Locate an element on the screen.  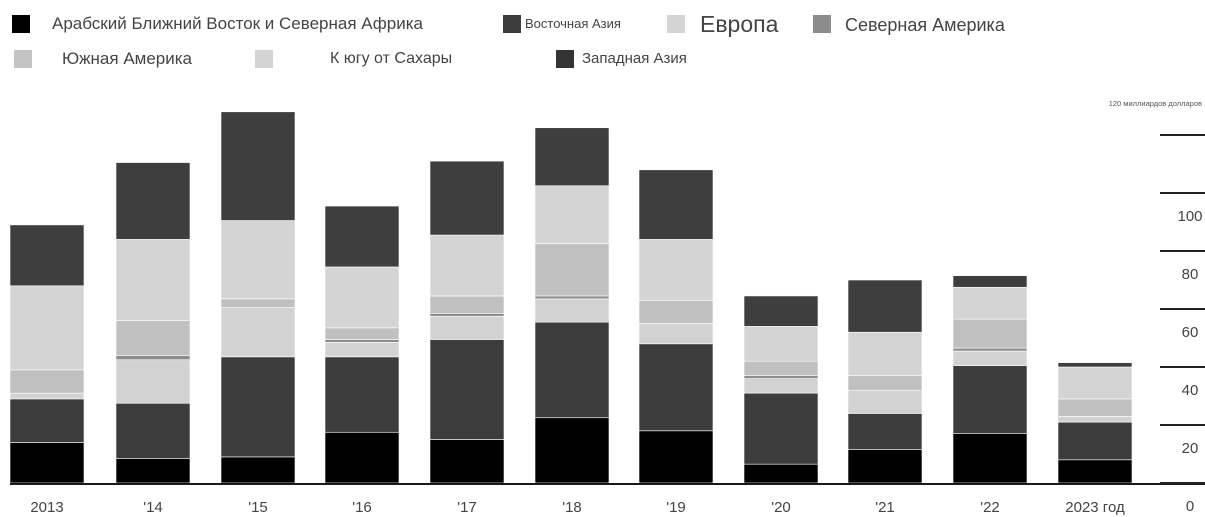
x-tick-label: '16 is located at coordinates (362, 507).